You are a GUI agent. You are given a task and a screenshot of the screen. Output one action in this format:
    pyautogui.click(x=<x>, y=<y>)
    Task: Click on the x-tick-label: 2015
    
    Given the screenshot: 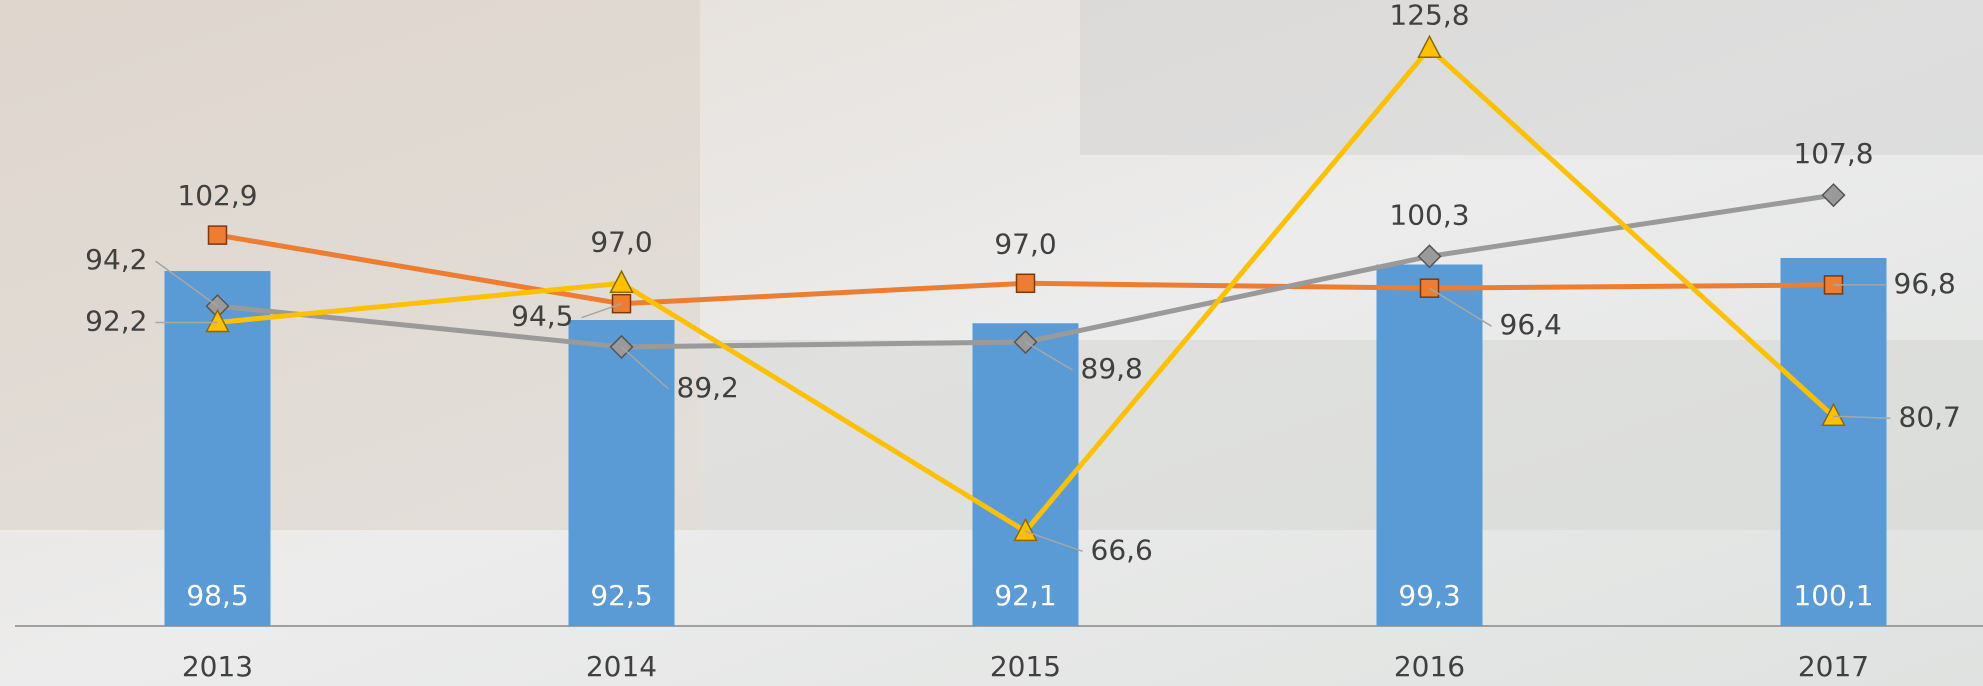 What is the action you would take?
    pyautogui.click(x=1025, y=666)
    